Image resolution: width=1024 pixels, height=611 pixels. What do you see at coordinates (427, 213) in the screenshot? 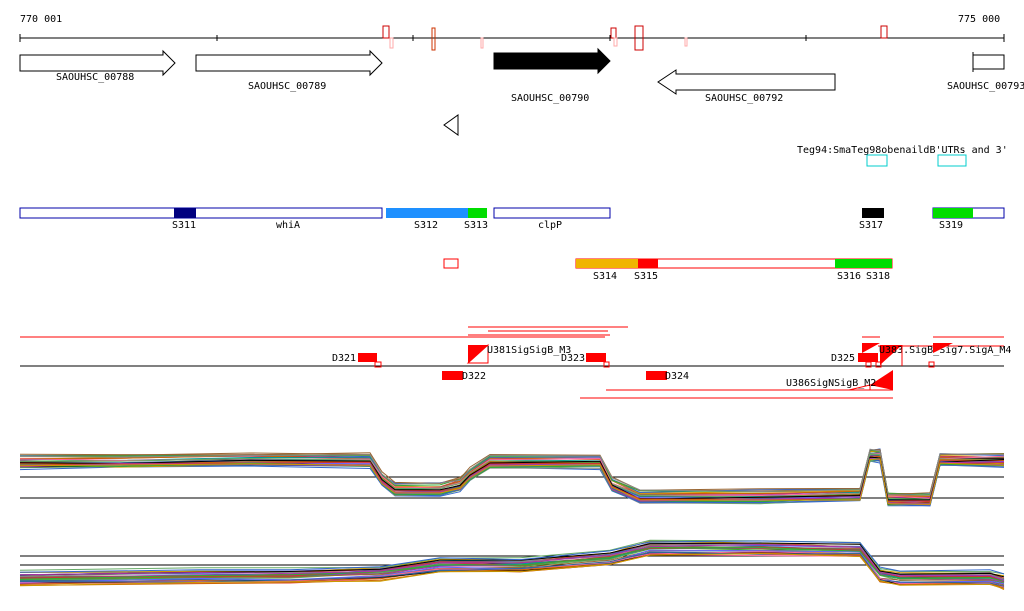
I see `segment-s312` at bounding box center [427, 213].